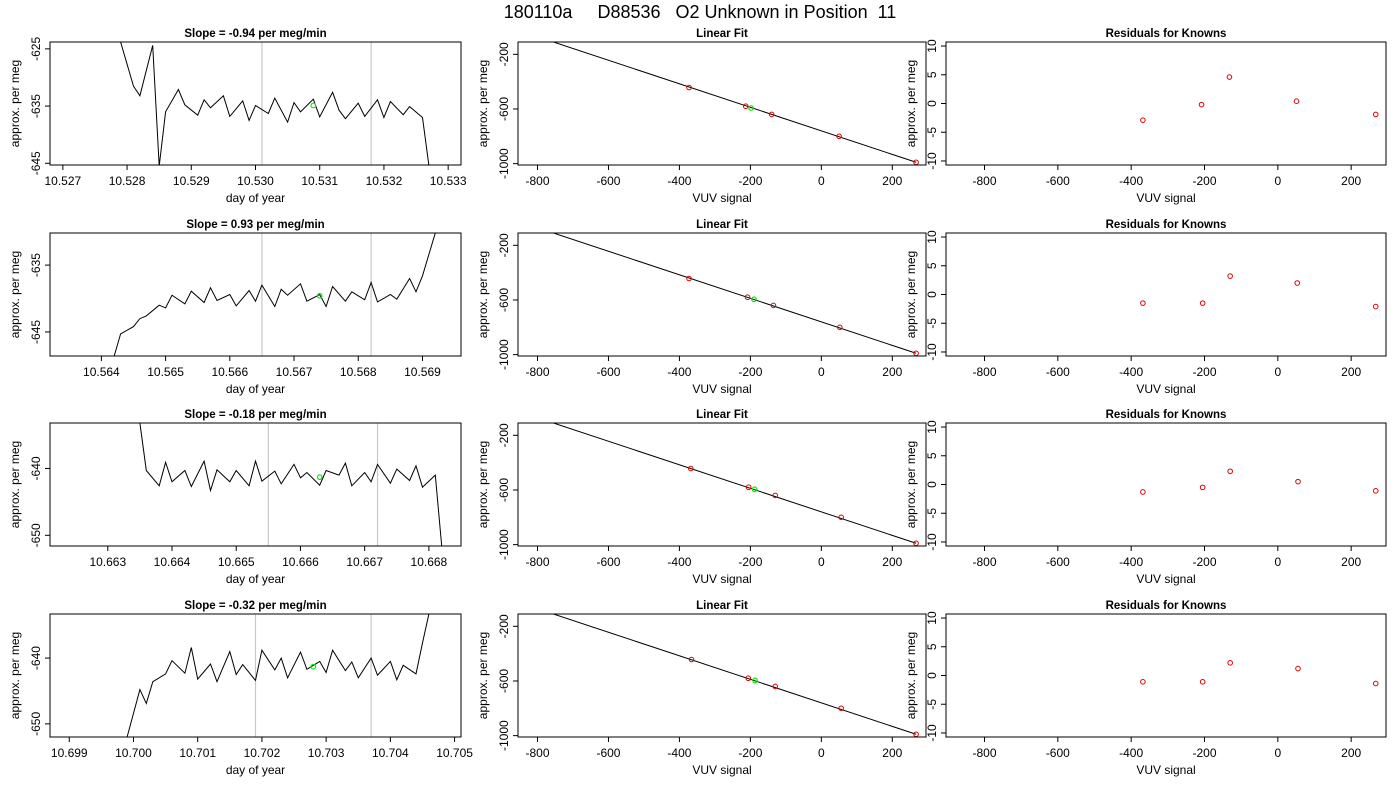  I want to click on panel-title: Residuals for Knowns, so click(1166, 34).